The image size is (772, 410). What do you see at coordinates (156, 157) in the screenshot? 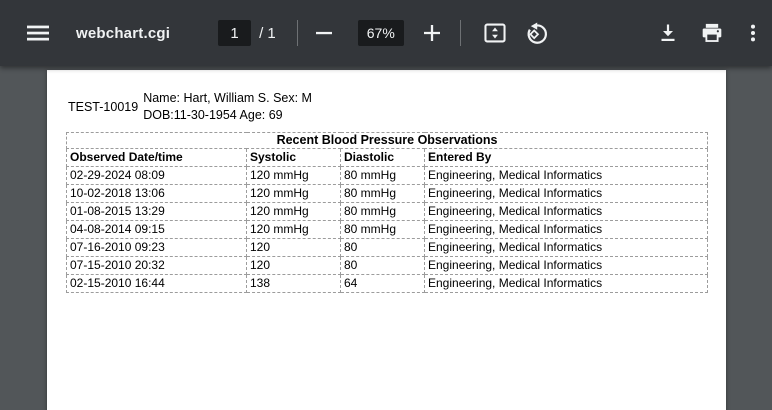
I see `column-header: Observed Date/time` at bounding box center [156, 157].